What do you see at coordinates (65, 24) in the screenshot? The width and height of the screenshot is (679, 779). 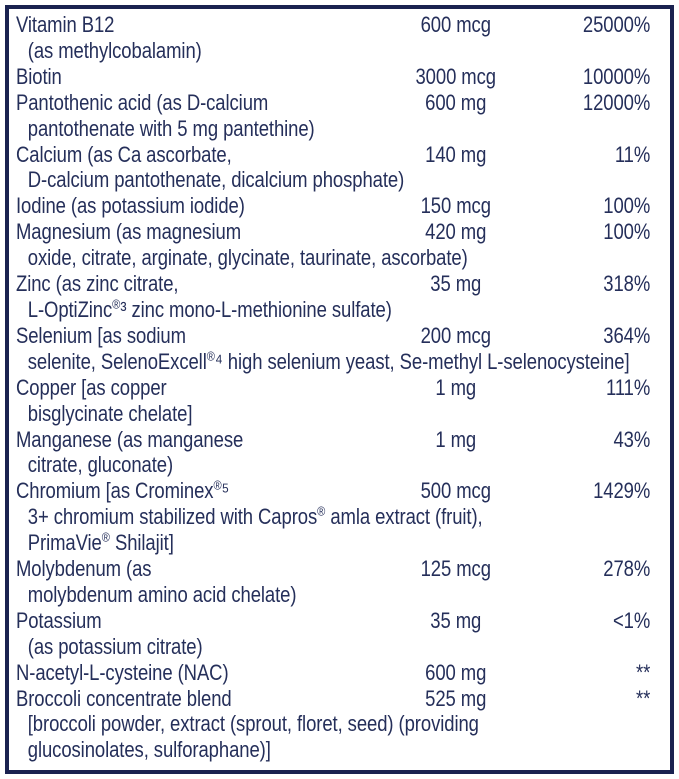 I see `nutrient-name: Vitamin B12` at bounding box center [65, 24].